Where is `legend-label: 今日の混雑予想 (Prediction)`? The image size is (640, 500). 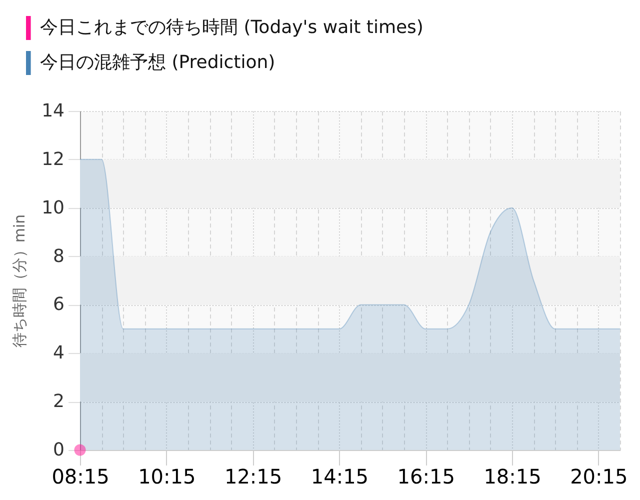
legend-label: 今日の混雑予想 (Prediction) is located at coordinates (158, 62).